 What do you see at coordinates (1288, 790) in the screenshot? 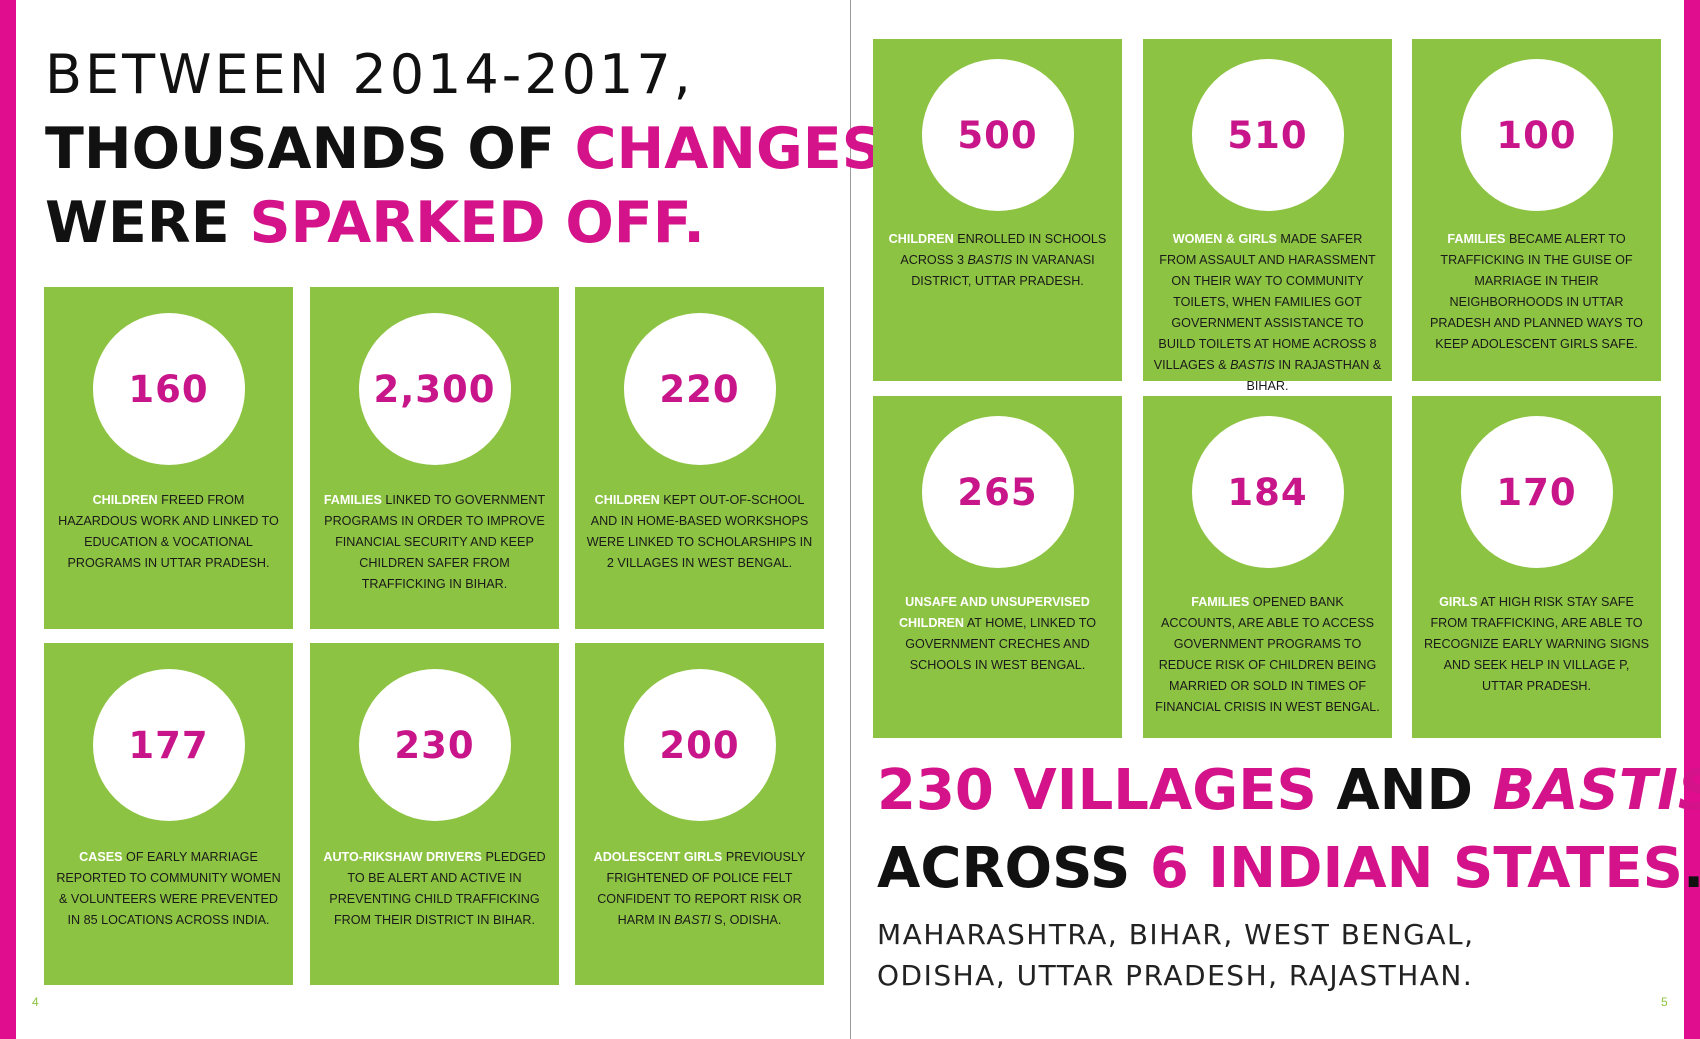
I see `villages-heading-line-1: 230 VILLAGES AND BASTIS` at bounding box center [1288, 790].